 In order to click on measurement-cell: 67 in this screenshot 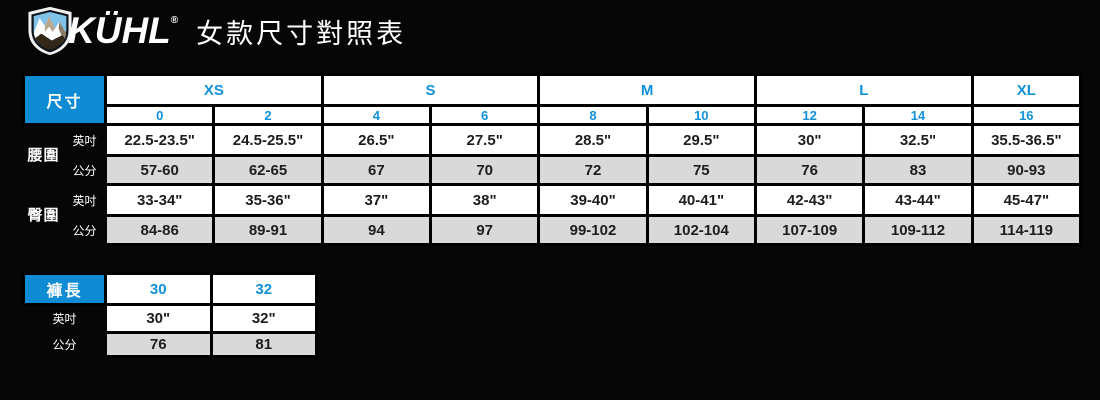, I will do `click(376, 170)`.